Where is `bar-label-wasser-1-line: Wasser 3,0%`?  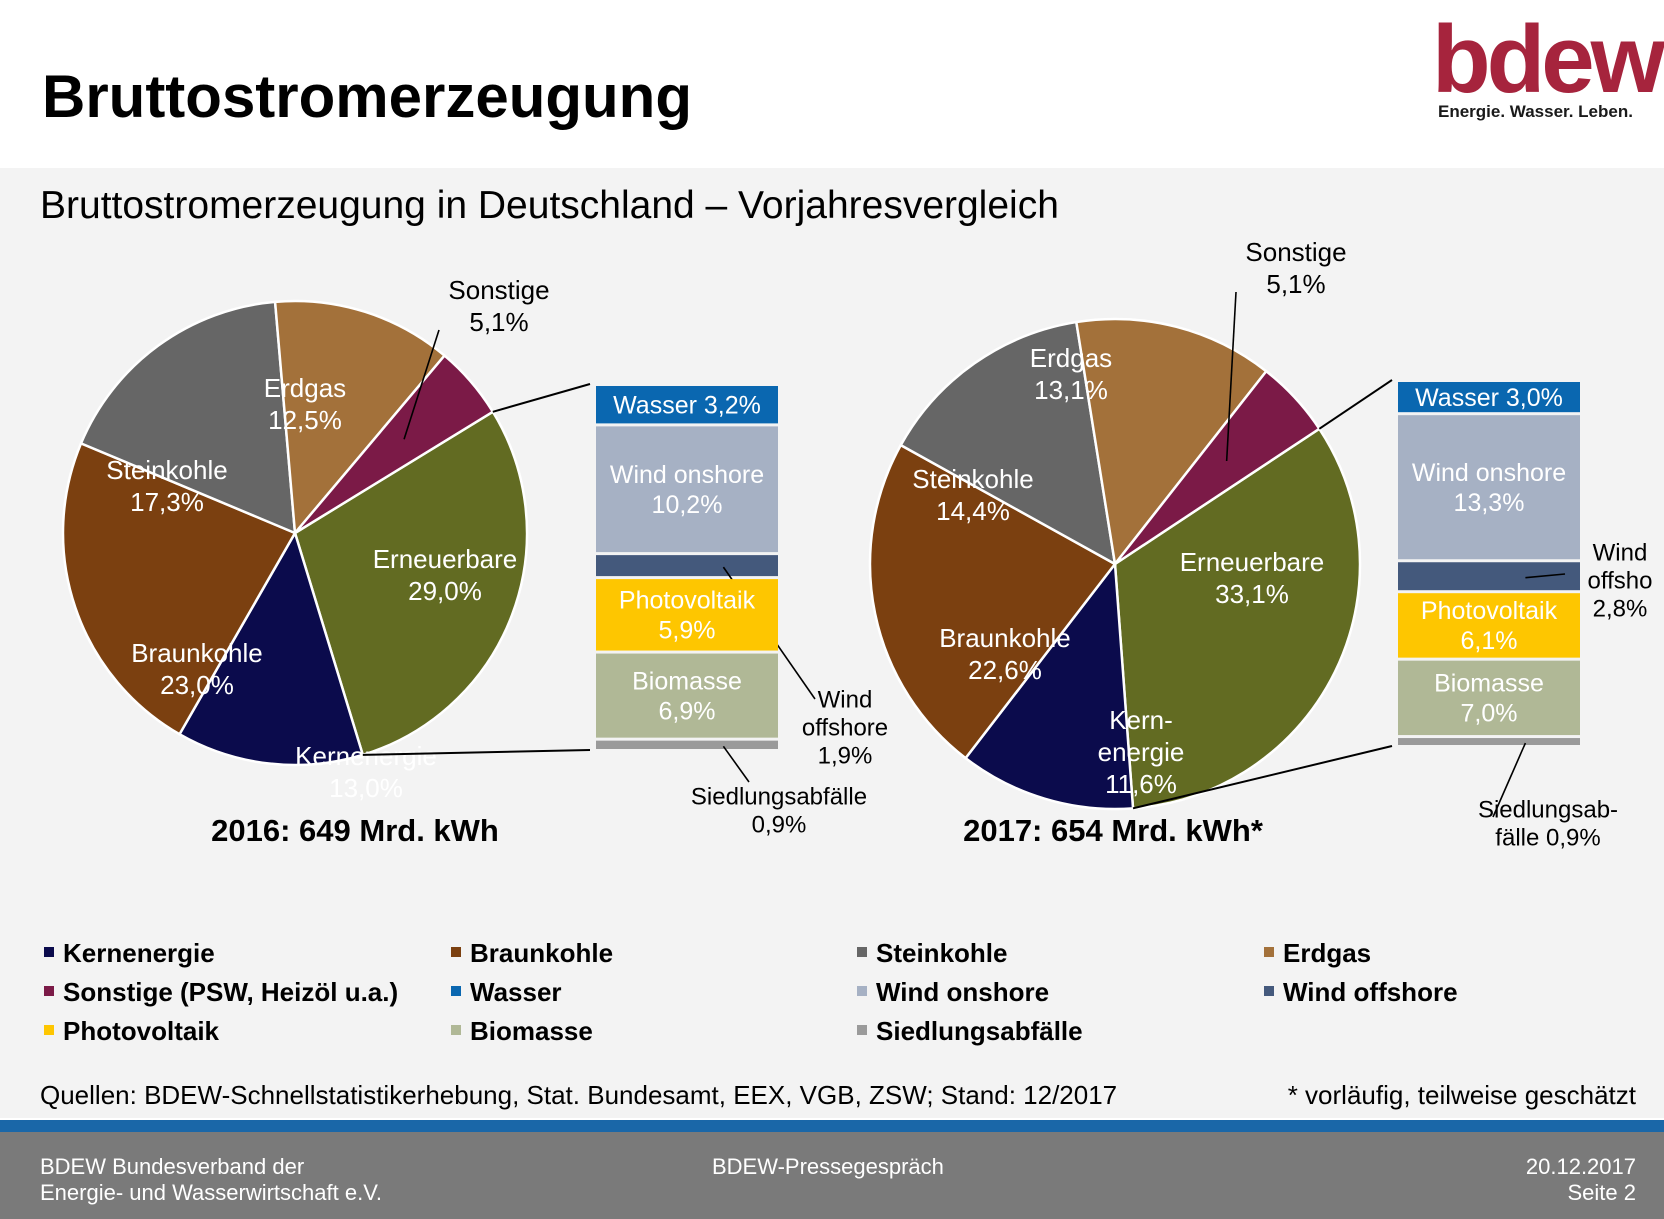
bar-label-wasser-1-line: Wasser 3,0% is located at coordinates (1489, 398).